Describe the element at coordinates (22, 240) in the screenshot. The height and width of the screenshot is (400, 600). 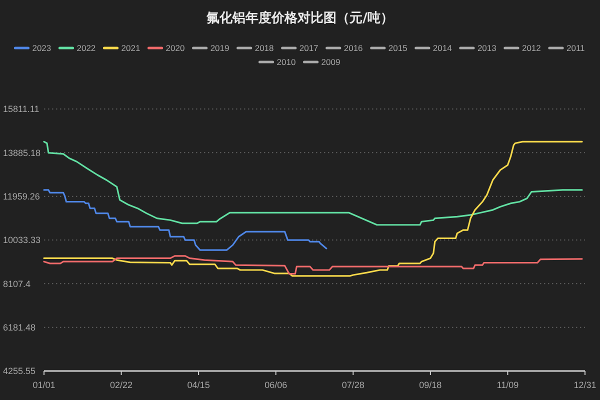
I see `y-tick-label: 10033.33` at that location.